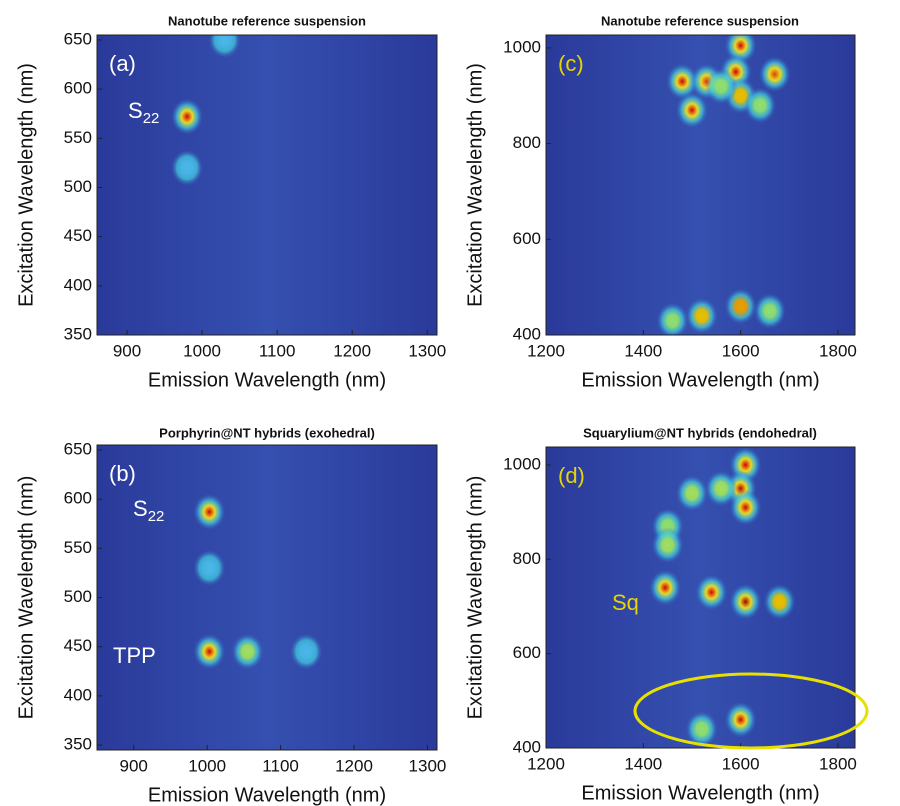  I want to click on panel-label: (a), so click(122, 63).